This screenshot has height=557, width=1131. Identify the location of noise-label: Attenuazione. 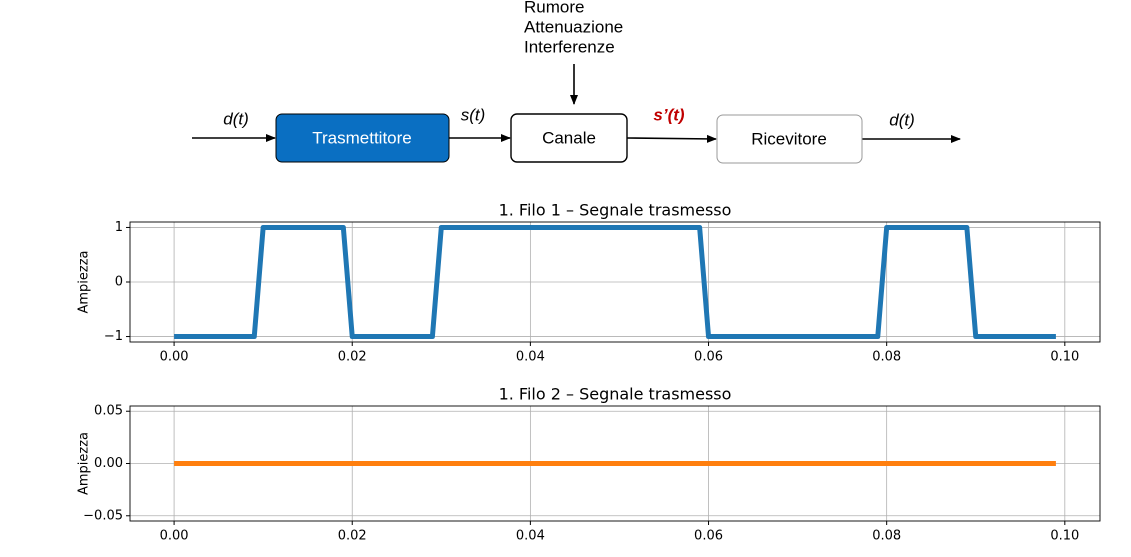
(573, 26).